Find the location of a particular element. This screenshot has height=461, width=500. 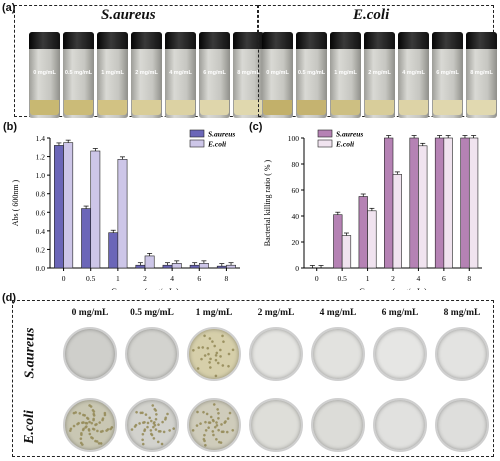

y-tick-label: 0.6 is located at coordinates (41, 212).